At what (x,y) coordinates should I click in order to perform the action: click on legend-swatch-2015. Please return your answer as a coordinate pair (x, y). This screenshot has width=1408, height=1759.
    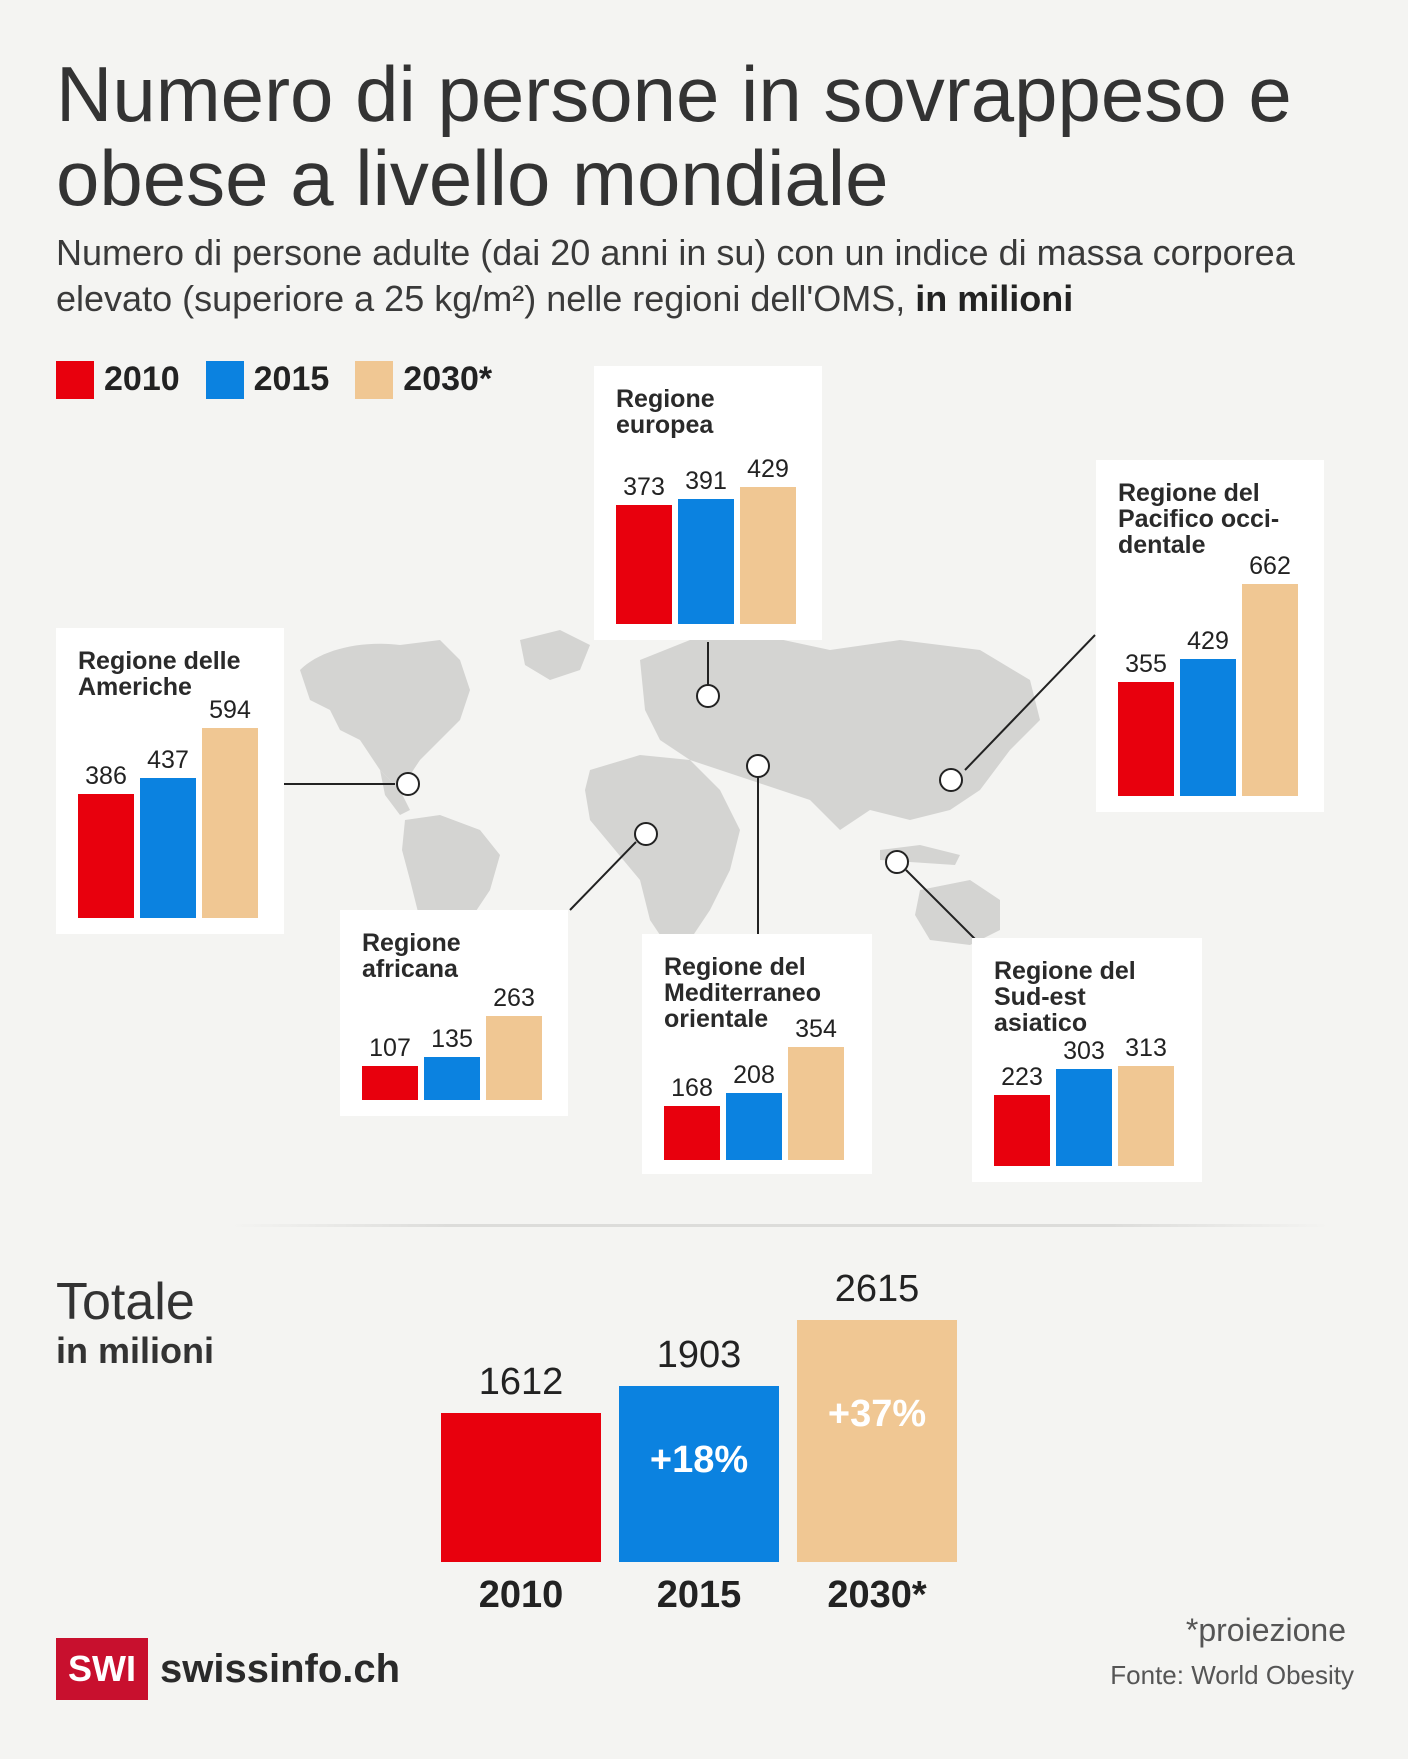
    Looking at the image, I should click on (224, 379).